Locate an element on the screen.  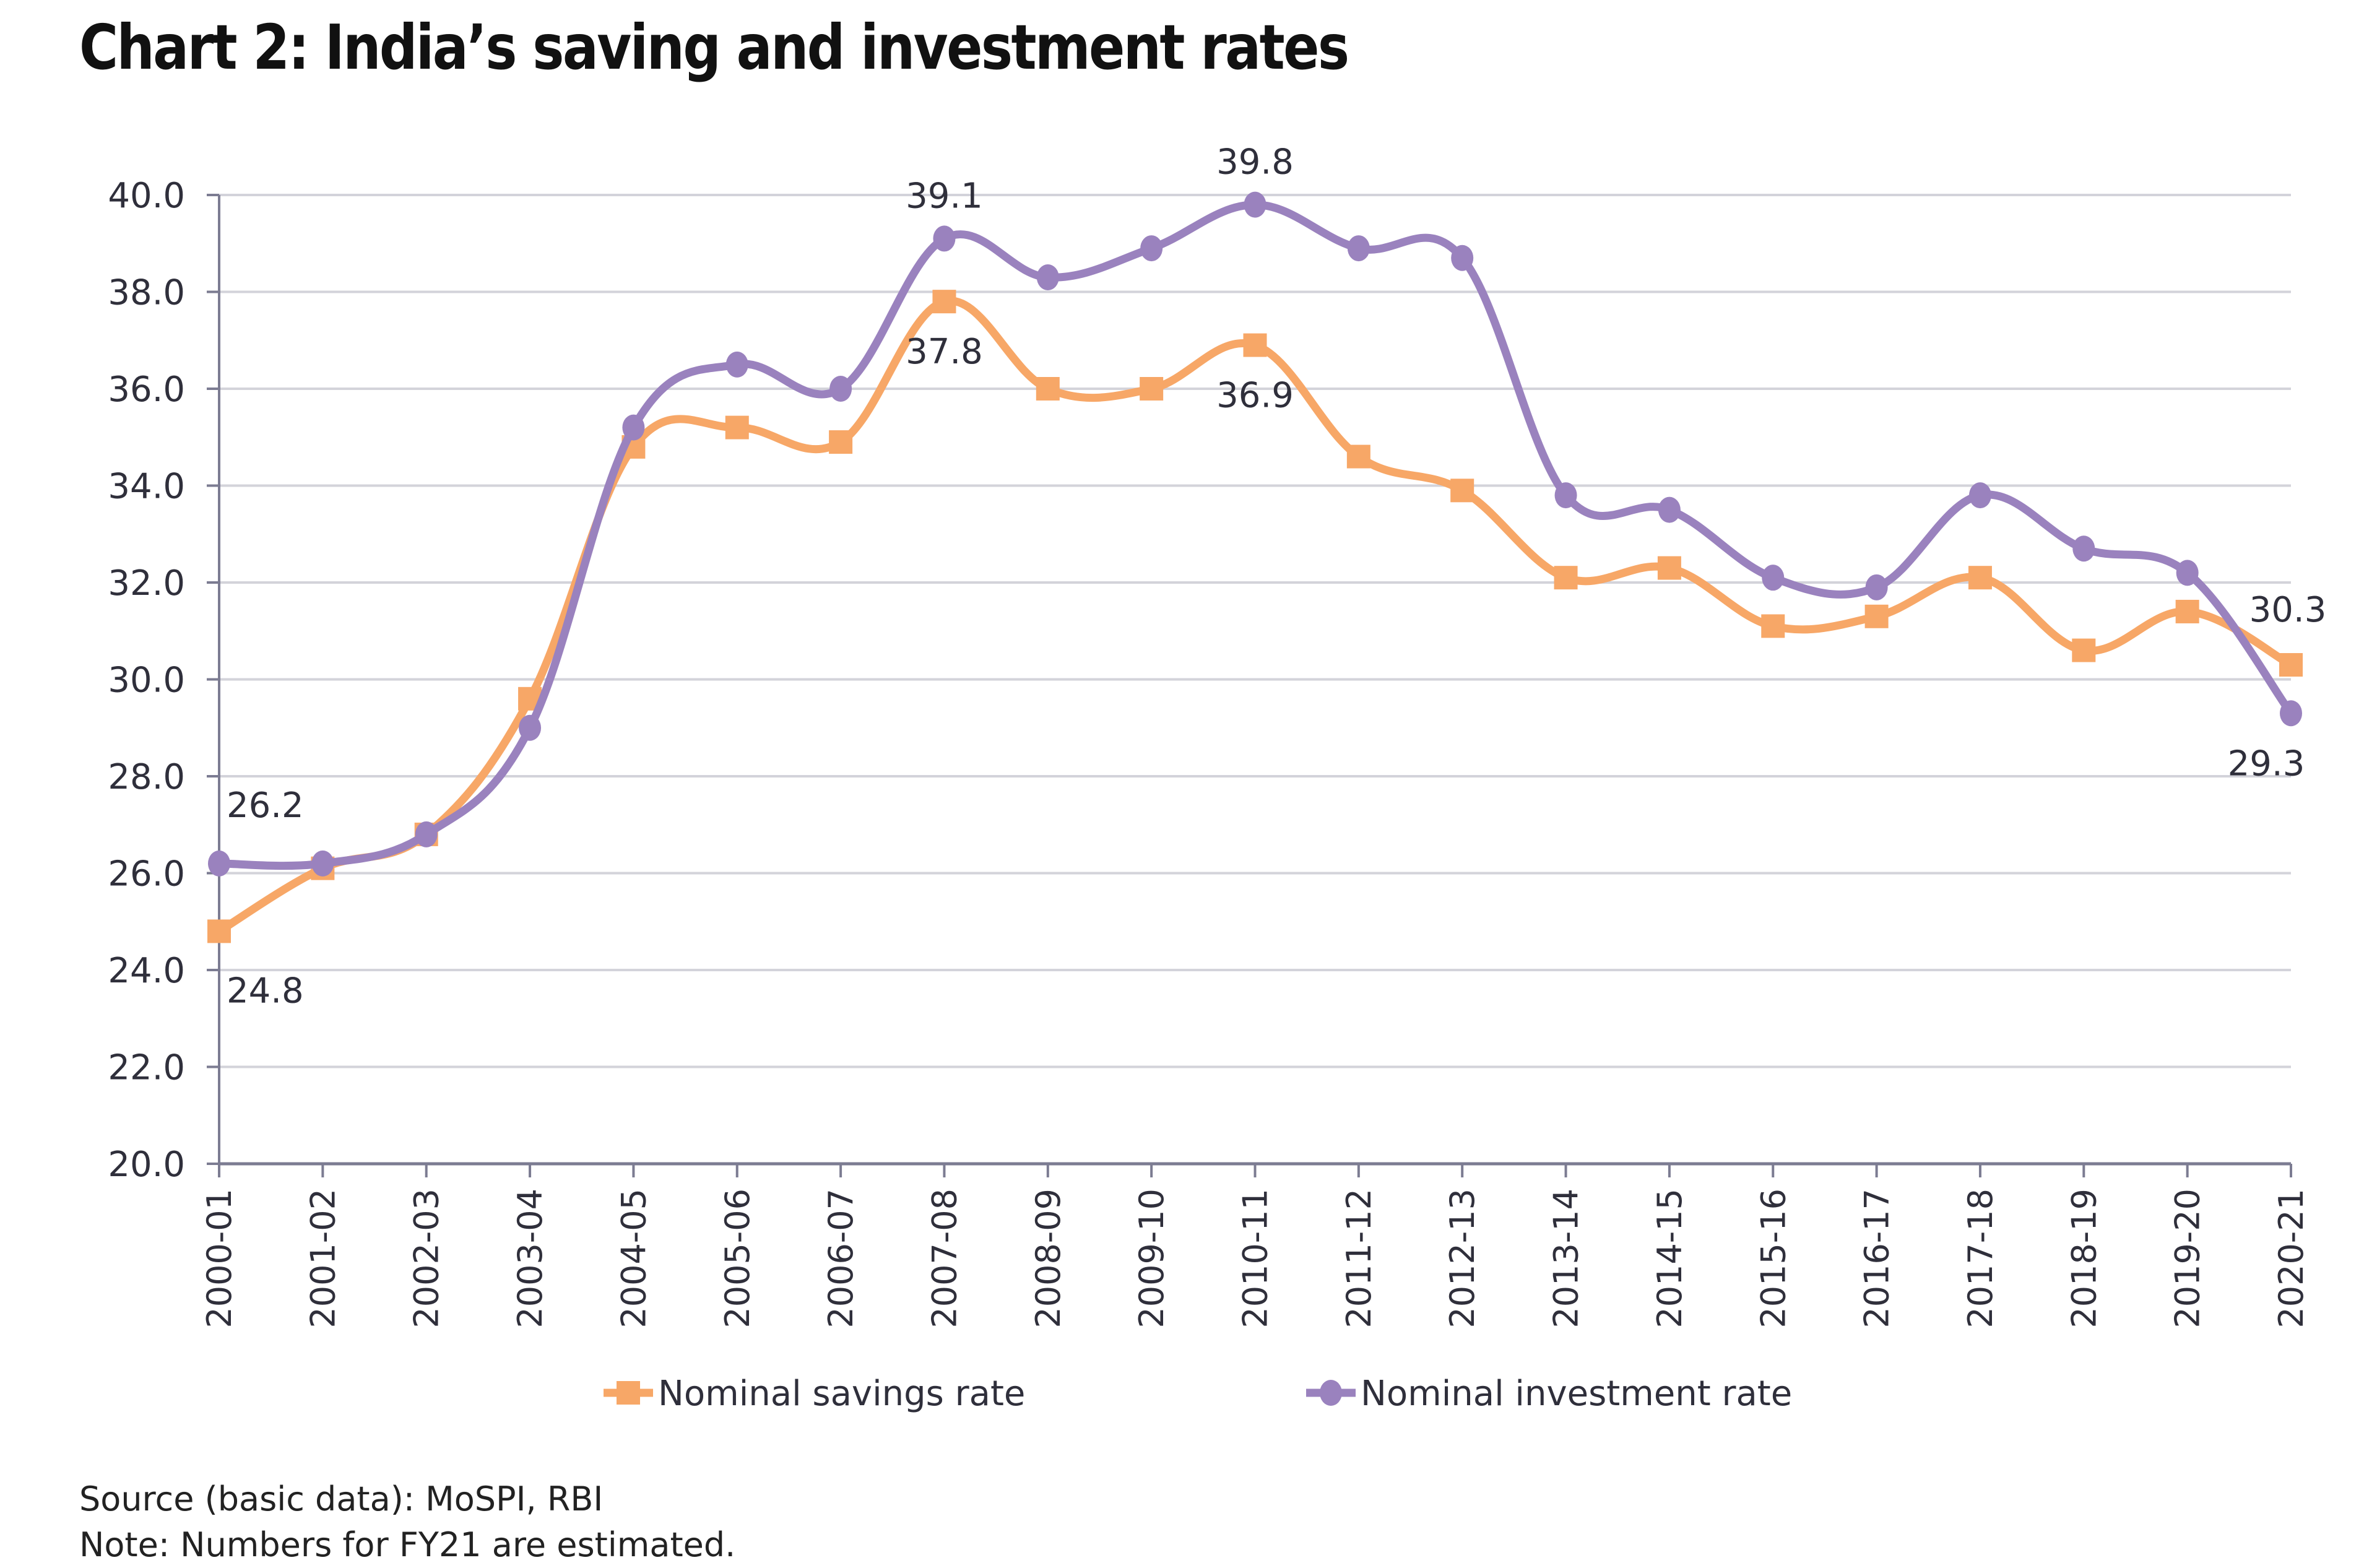
legend-marker-square is located at coordinates (628, 1393).